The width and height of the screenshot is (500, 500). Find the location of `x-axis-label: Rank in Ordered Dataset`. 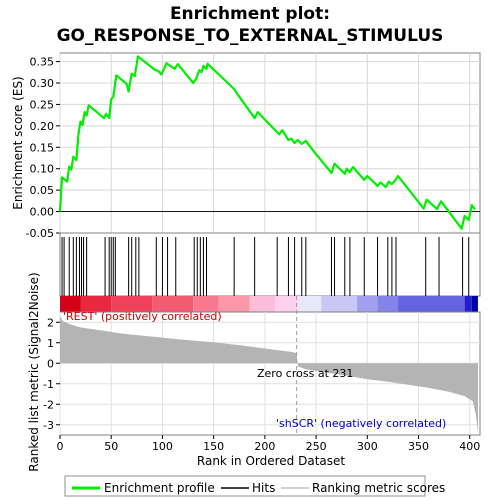

x-axis-label: Rank in Ordered Dataset is located at coordinates (271, 461).